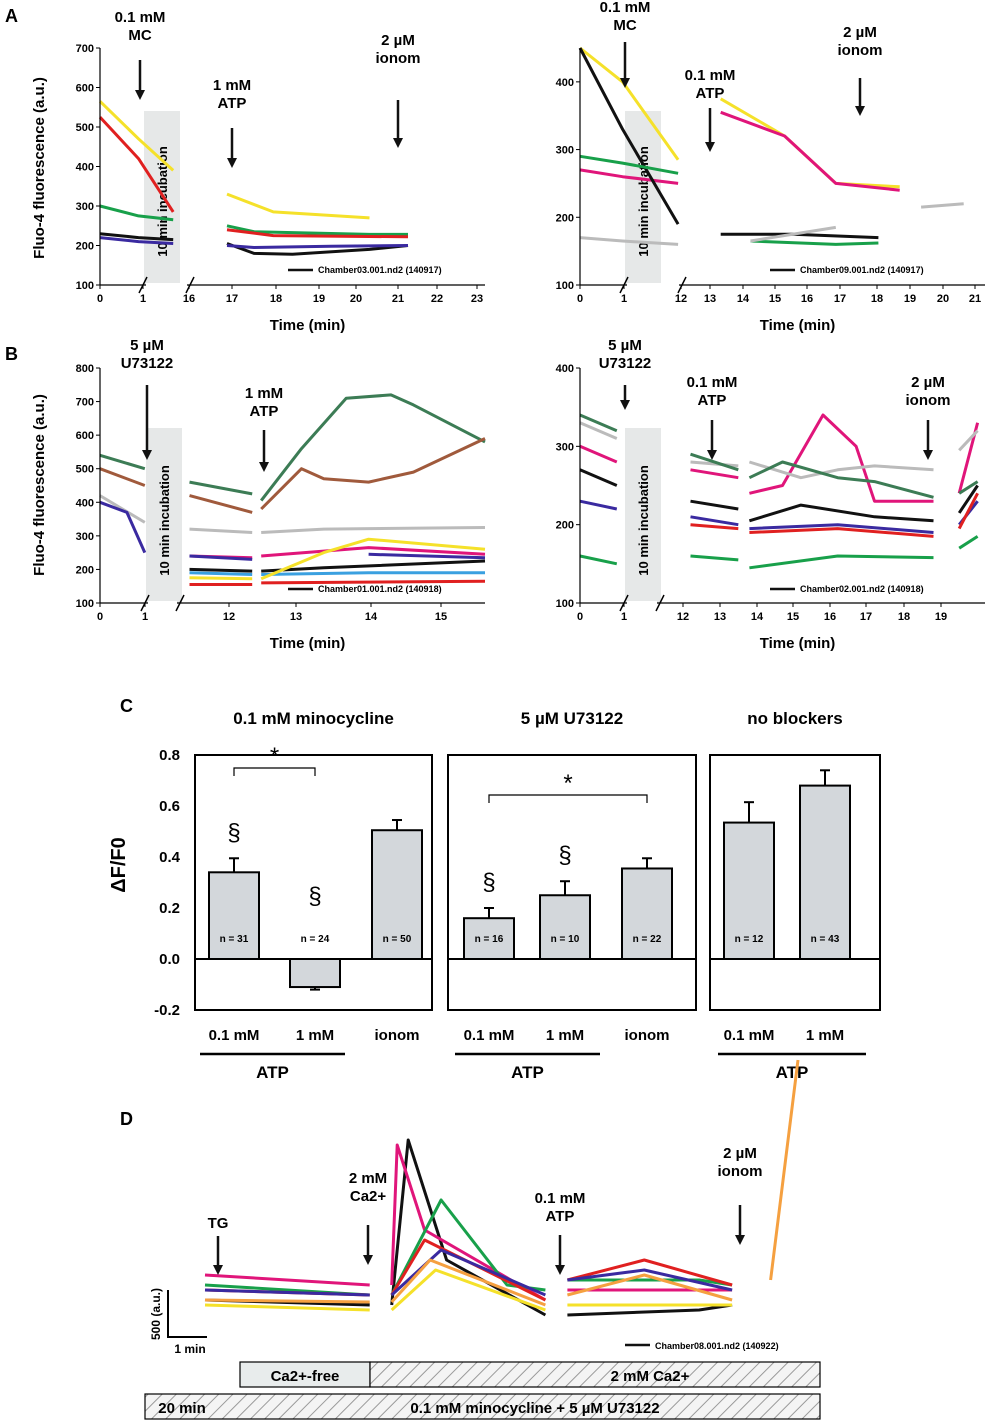  Describe the element at coordinates (910, 299) in the screenshot. I see `A2-xtick-19: 19` at that location.